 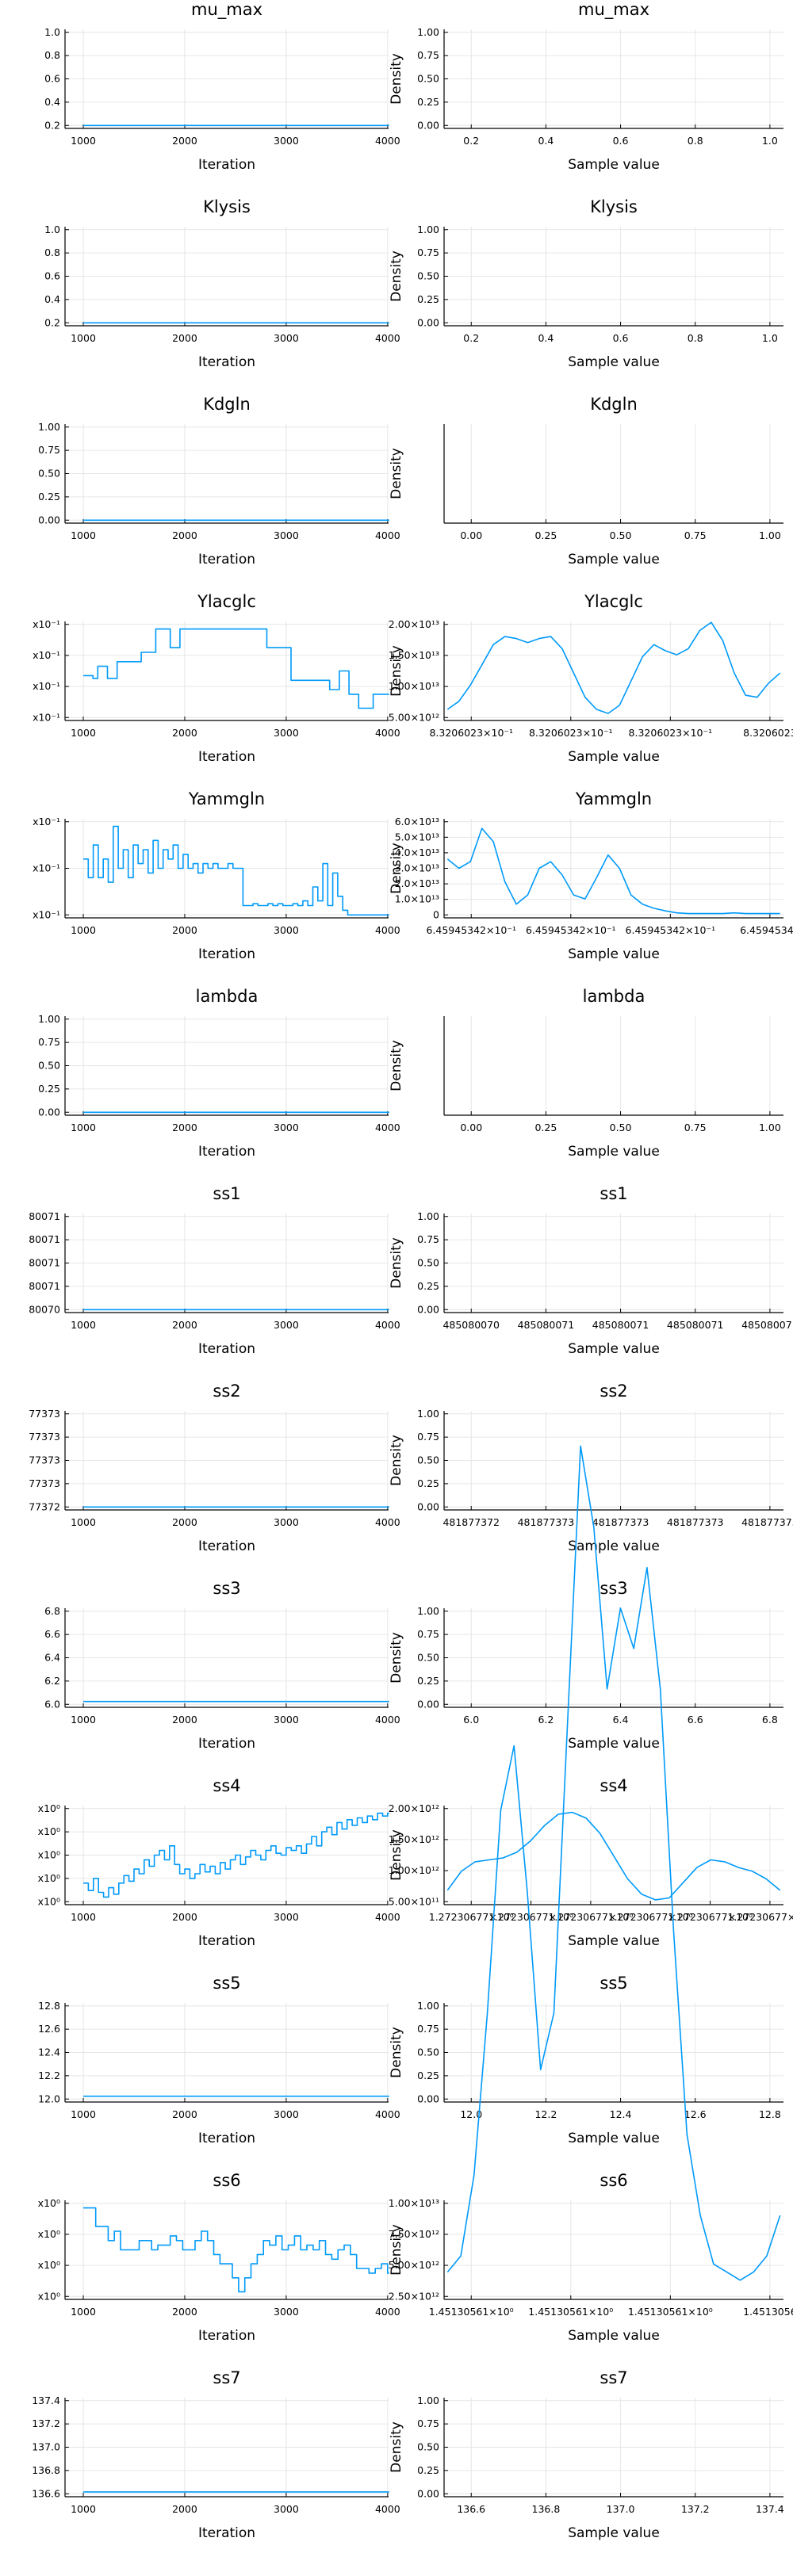 I want to click on trace-y-tick-label: 80070, so click(x=45, y=1309).